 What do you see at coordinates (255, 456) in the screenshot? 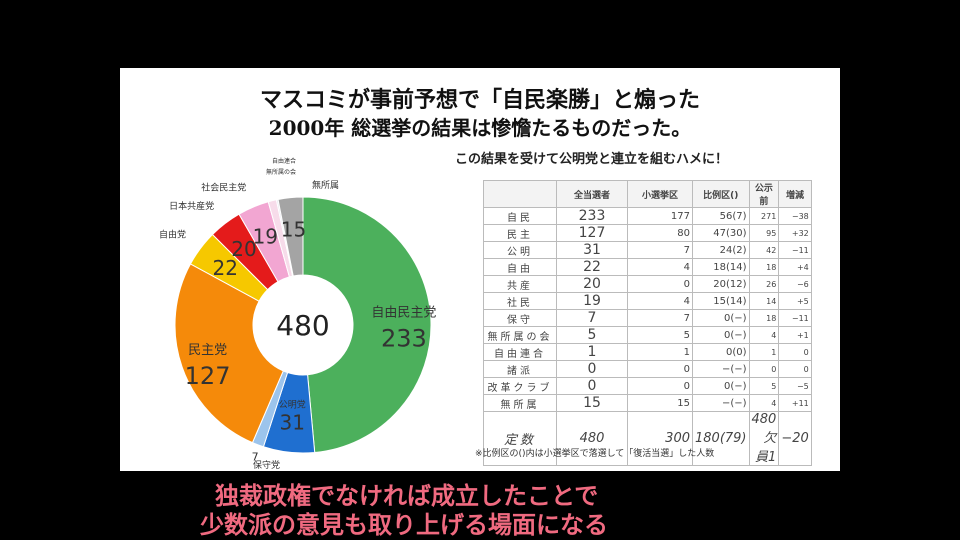
I see `slice-value-2: 7` at bounding box center [255, 456].